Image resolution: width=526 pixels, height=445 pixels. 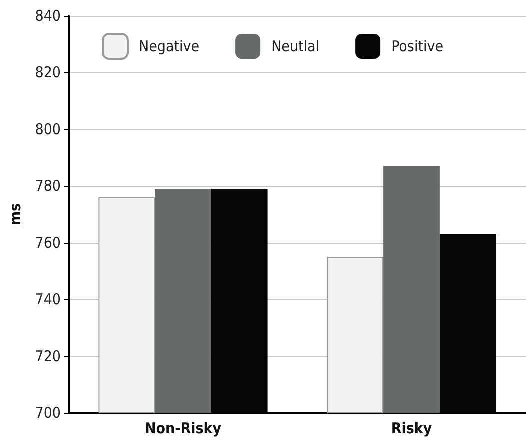 What do you see at coordinates (48, 73) in the screenshot?
I see `y-tick-label: 820` at bounding box center [48, 73].